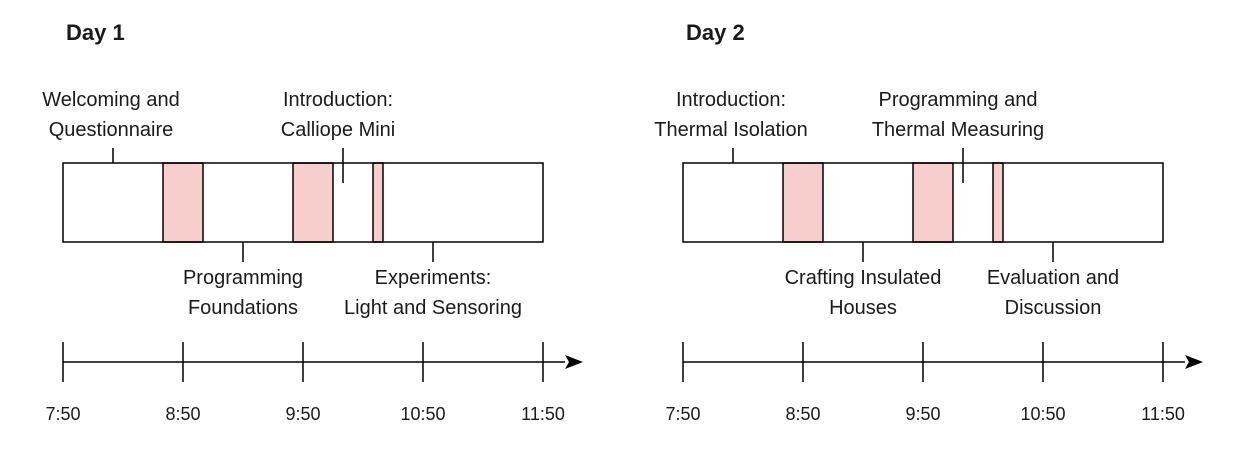 The image size is (1248, 455). What do you see at coordinates (715, 32) in the screenshot?
I see `day-title: Day 2` at bounding box center [715, 32].